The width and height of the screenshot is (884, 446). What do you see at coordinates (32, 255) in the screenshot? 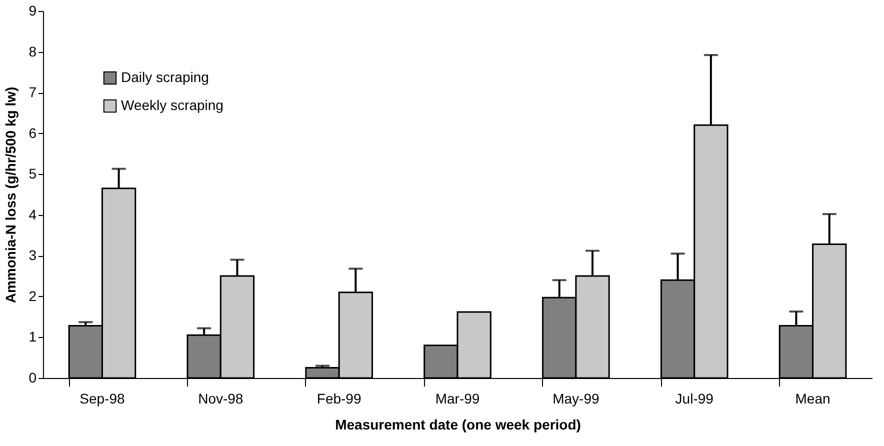
I see `y-tick-label: 3` at bounding box center [32, 255].